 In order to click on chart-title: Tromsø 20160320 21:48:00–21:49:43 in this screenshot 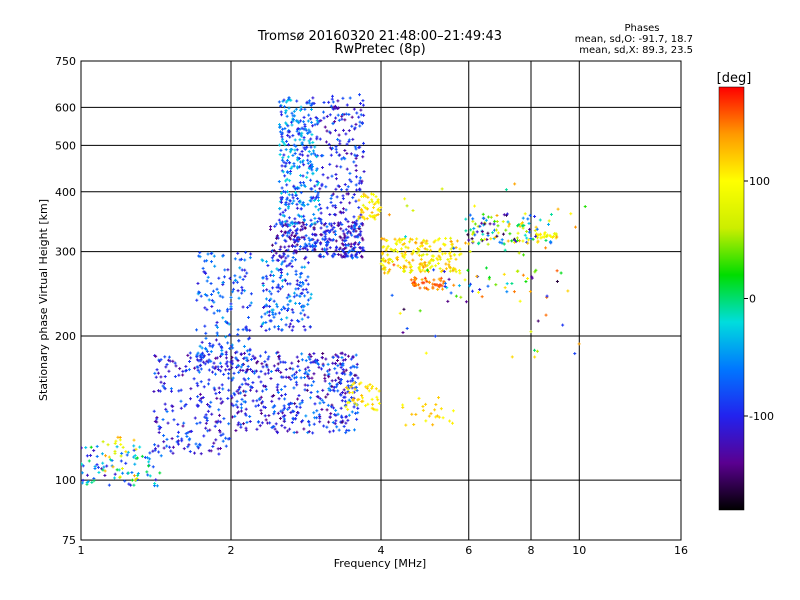, I will do `click(379, 36)`.